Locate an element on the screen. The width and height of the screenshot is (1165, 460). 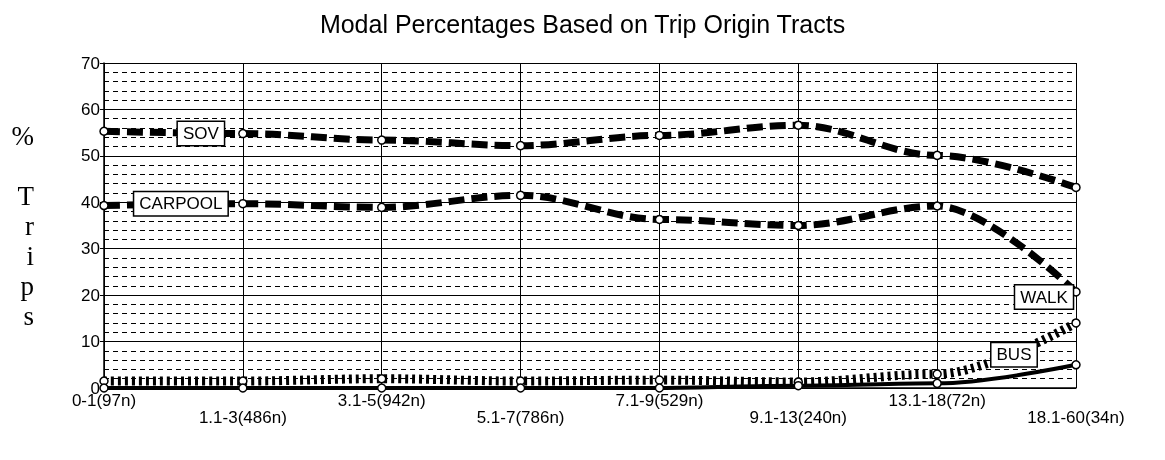
series-label: WALK is located at coordinates (1044, 297).